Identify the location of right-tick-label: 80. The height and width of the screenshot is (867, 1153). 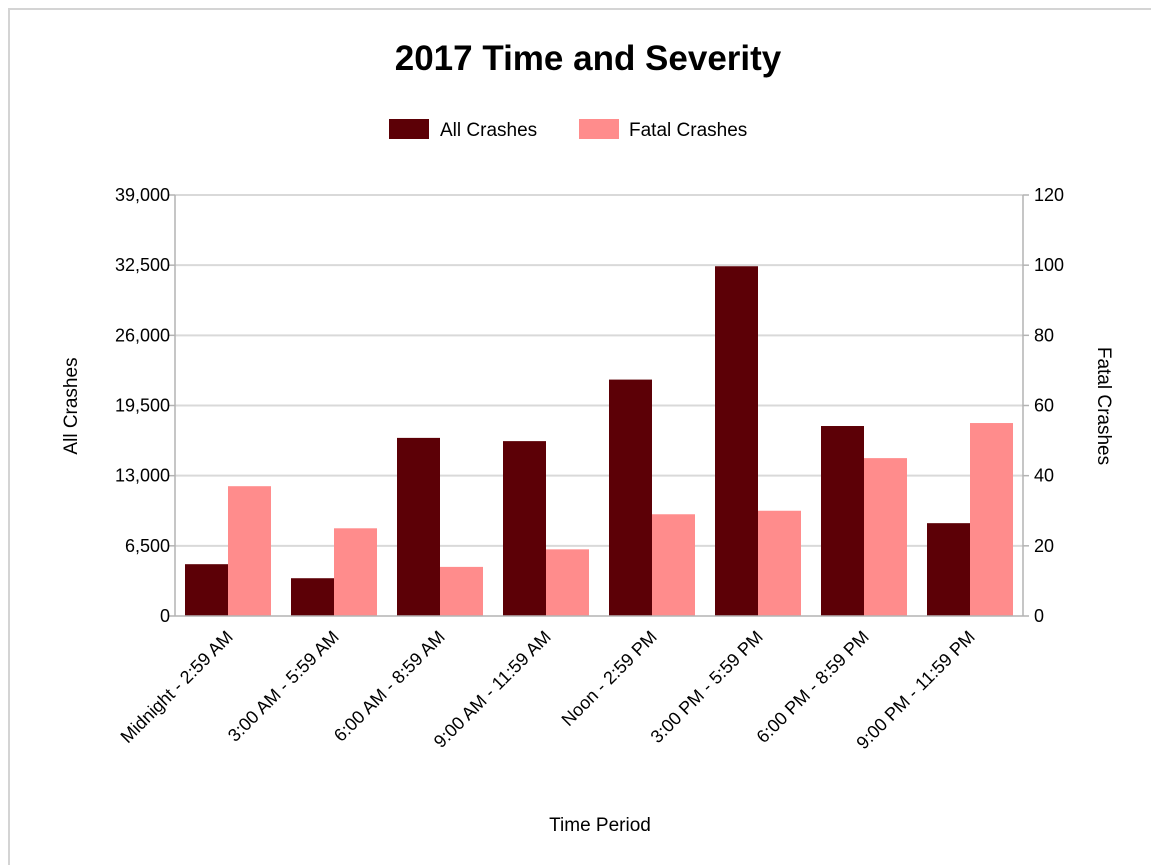
(1044, 335).